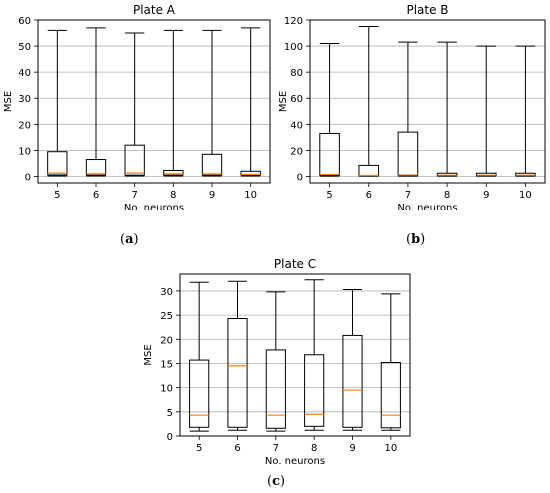 This screenshot has height=493, width=550. What do you see at coordinates (166, 364) in the screenshot?
I see `y-tick-label: 15` at bounding box center [166, 364].